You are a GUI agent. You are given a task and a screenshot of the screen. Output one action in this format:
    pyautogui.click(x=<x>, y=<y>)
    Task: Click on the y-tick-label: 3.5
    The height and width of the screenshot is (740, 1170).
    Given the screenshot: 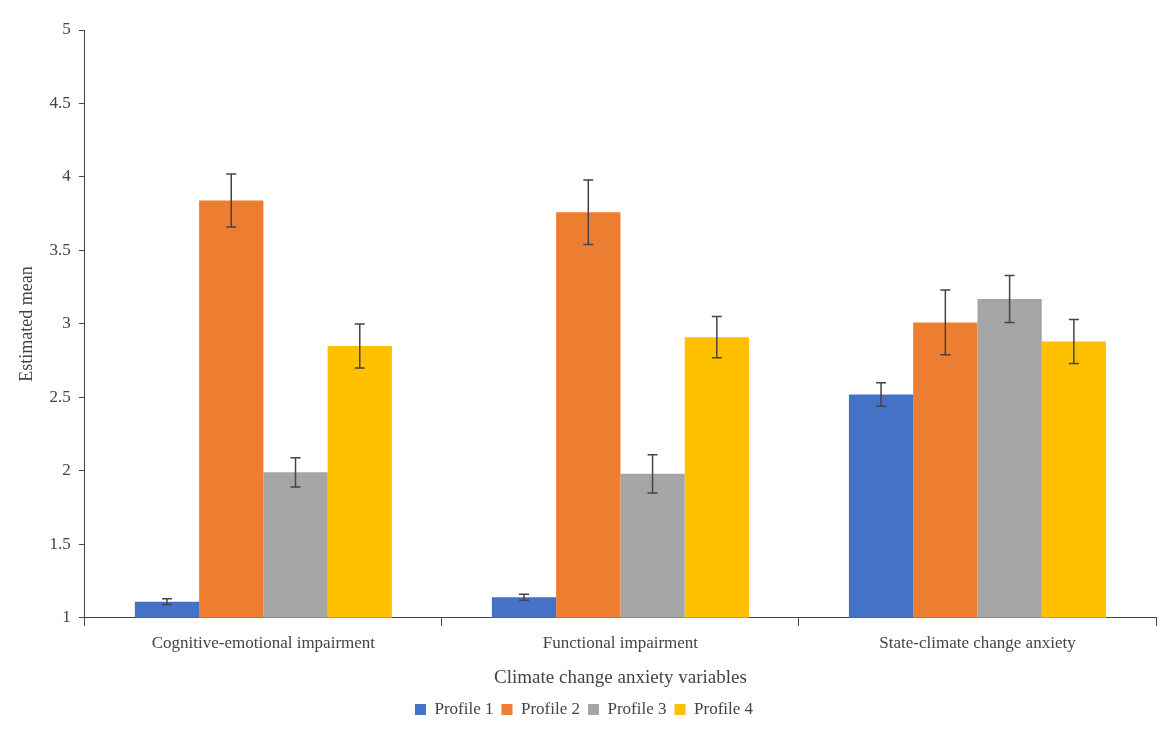 What is the action you would take?
    pyautogui.click(x=60, y=249)
    